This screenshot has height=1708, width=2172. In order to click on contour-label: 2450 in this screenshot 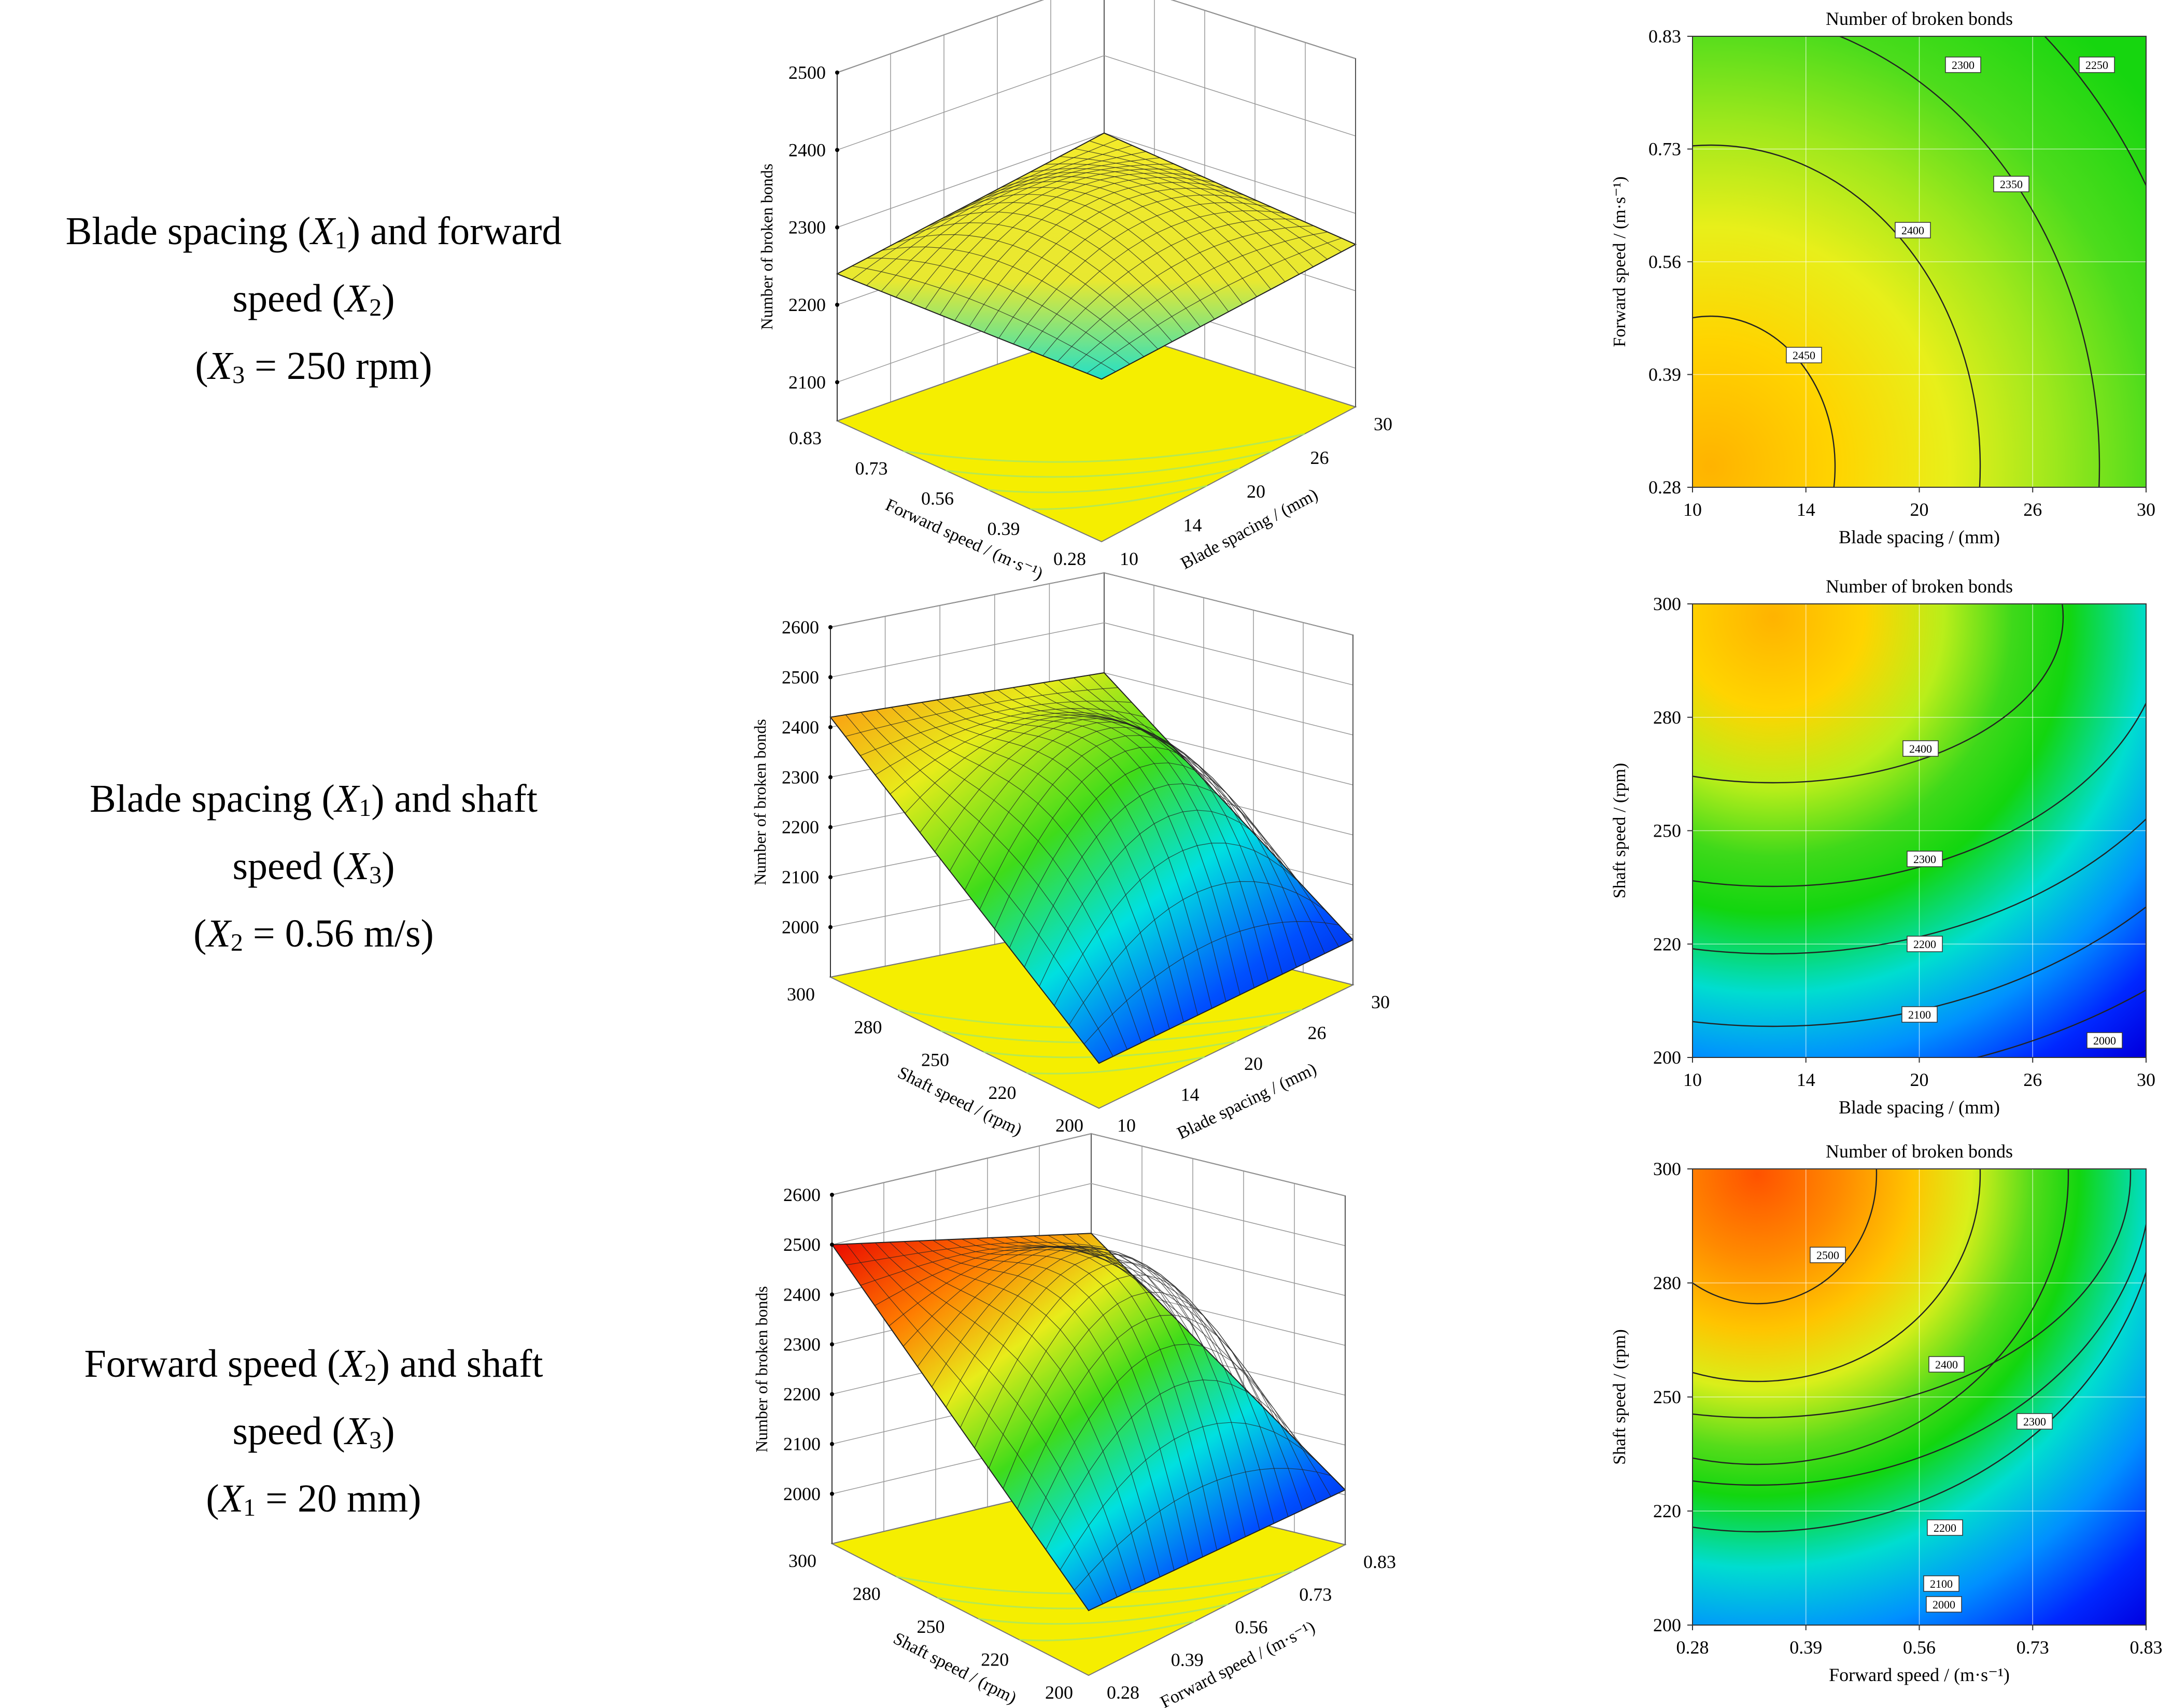, I will do `click(1804, 356)`.